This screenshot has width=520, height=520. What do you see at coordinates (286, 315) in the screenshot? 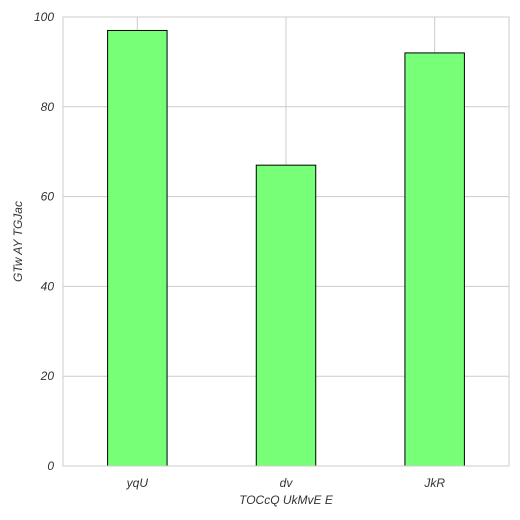
I see `bar-dv` at bounding box center [286, 315].